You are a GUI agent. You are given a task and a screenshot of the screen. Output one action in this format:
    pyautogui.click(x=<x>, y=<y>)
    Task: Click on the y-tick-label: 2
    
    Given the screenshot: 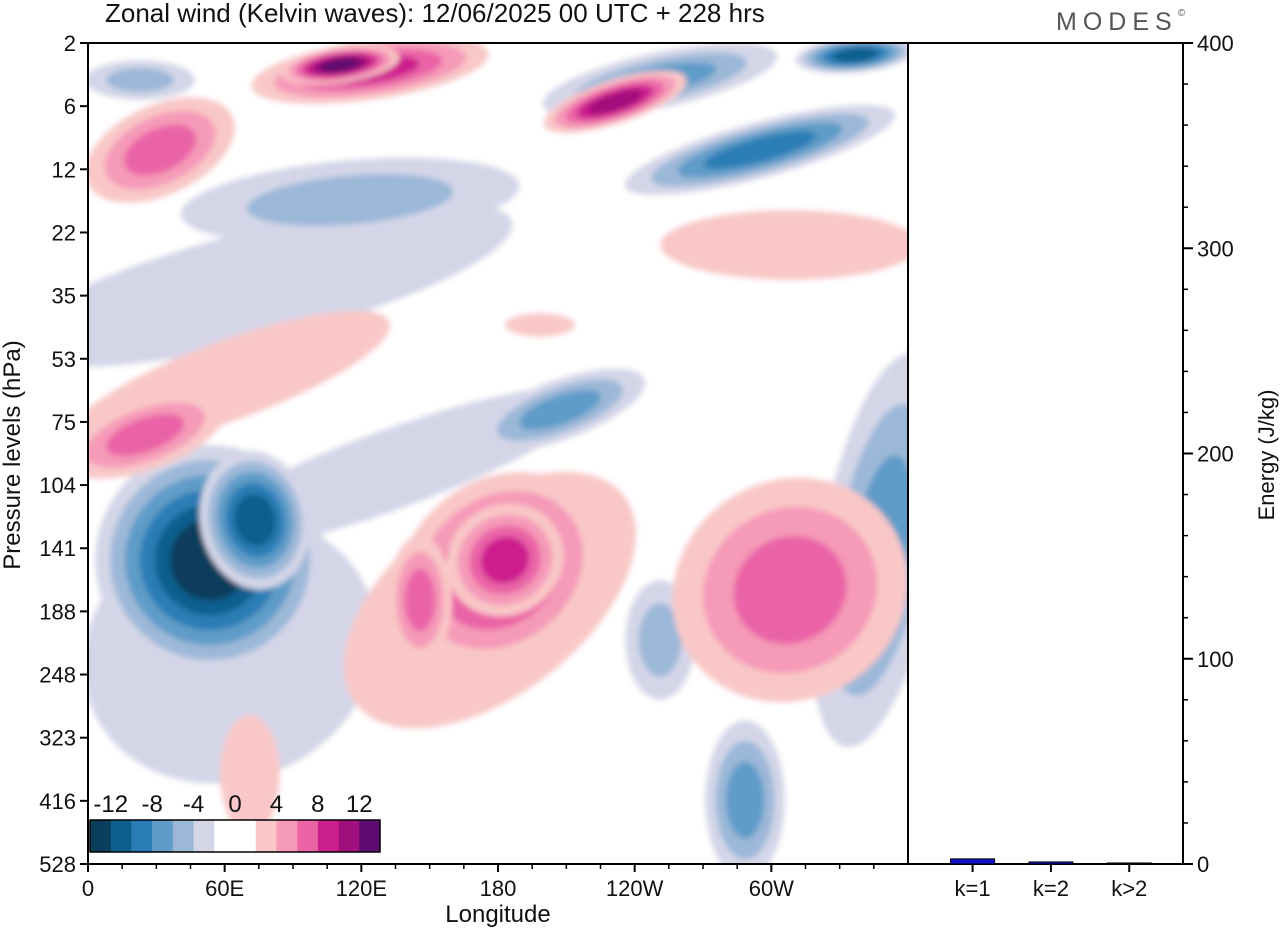 What is the action you would take?
    pyautogui.click(x=70, y=43)
    